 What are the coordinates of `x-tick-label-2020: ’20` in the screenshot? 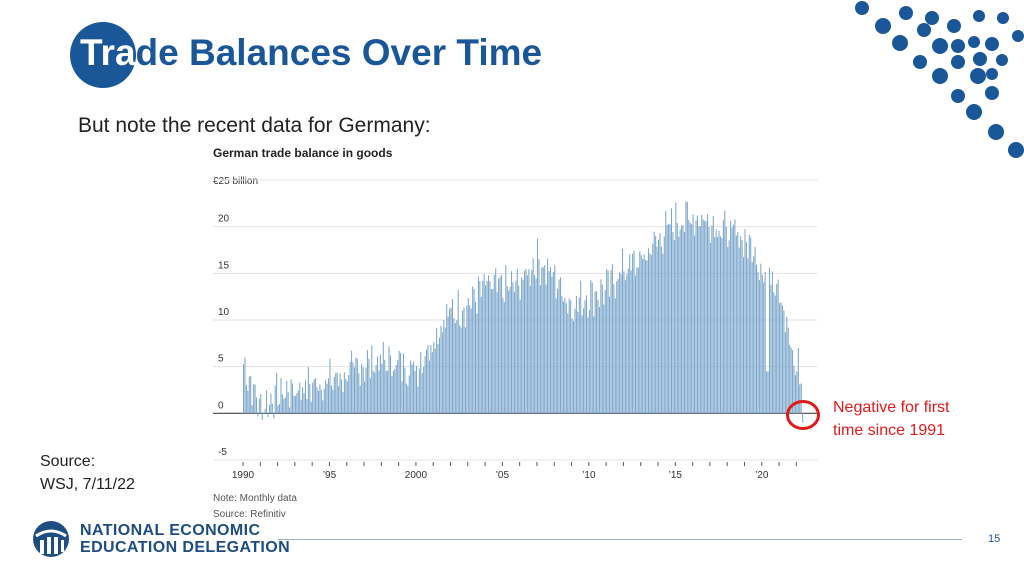 It's located at (762, 475).